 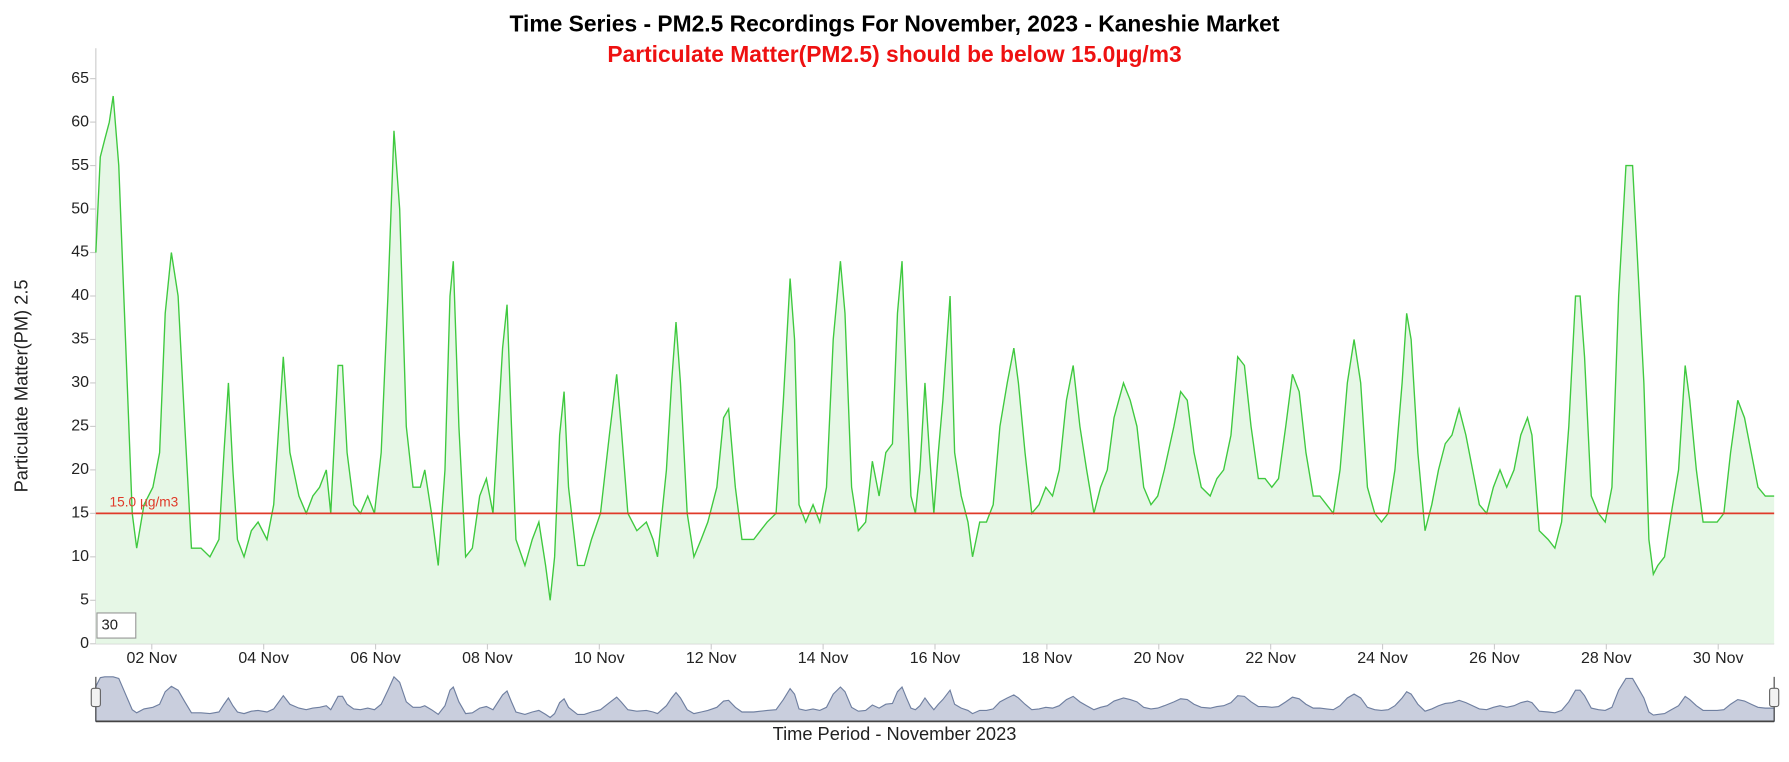 What do you see at coordinates (935, 658) in the screenshot?
I see `x-tick-label: 16 Nov` at bounding box center [935, 658].